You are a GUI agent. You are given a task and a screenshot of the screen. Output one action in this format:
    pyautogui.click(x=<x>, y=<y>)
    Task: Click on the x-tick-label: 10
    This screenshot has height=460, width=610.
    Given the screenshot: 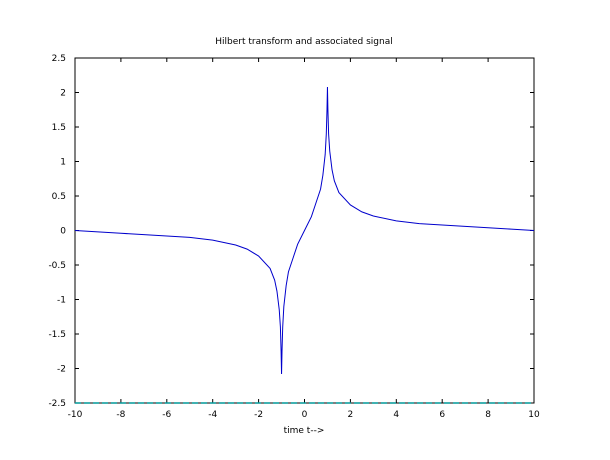 What is the action you would take?
    pyautogui.click(x=534, y=415)
    